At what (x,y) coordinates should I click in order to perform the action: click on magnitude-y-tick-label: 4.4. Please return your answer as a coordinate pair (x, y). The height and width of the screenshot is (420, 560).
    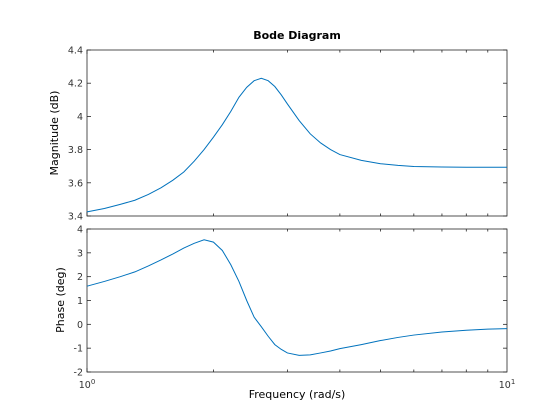
    Looking at the image, I should click on (75, 51).